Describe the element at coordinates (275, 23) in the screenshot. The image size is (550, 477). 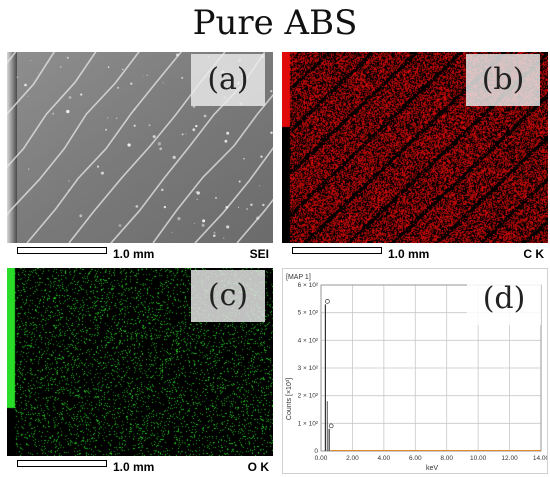
I see `figure-title: Pure ABS` at that location.